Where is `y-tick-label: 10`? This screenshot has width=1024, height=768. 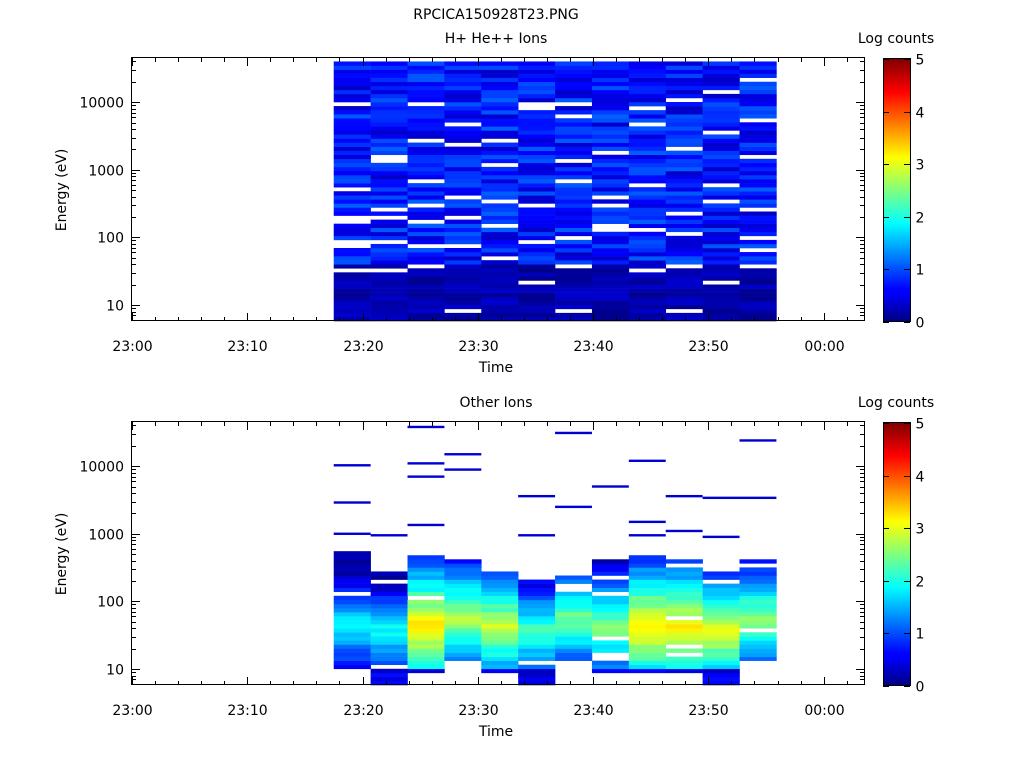
y-tick-label: 10 is located at coordinates (115, 307).